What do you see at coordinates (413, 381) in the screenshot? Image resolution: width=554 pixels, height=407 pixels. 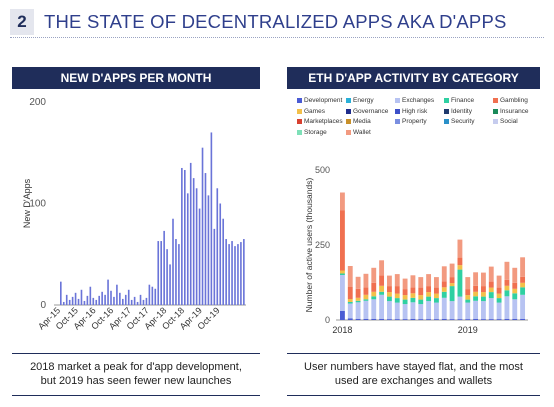 I see `right-caption-line2: used are exchanges and wallets` at bounding box center [413, 381].